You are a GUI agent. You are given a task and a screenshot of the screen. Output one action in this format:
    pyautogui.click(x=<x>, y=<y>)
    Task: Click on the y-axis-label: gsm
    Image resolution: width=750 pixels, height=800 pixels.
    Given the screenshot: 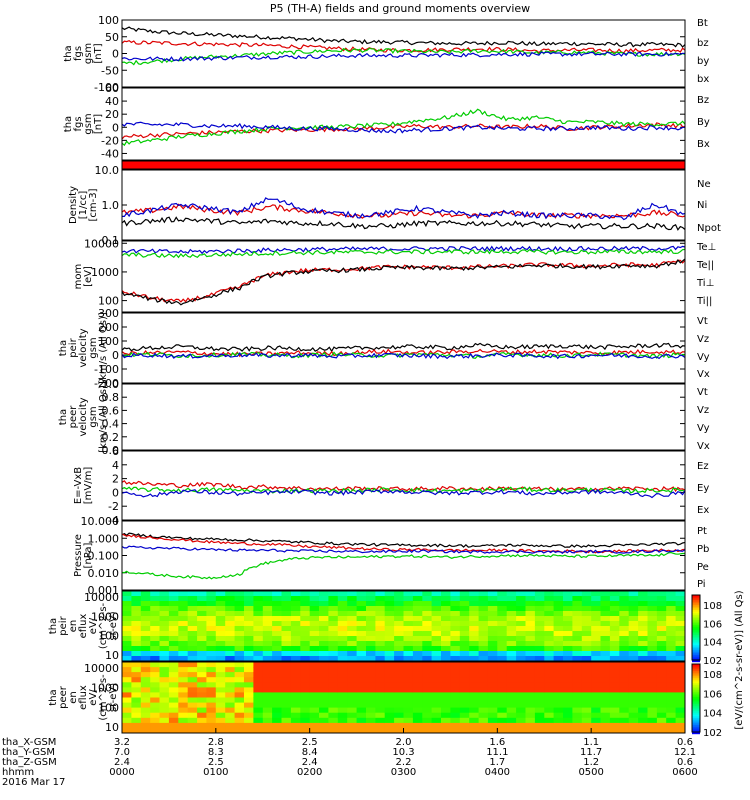 What is the action you would take?
    pyautogui.click(x=93, y=347)
    